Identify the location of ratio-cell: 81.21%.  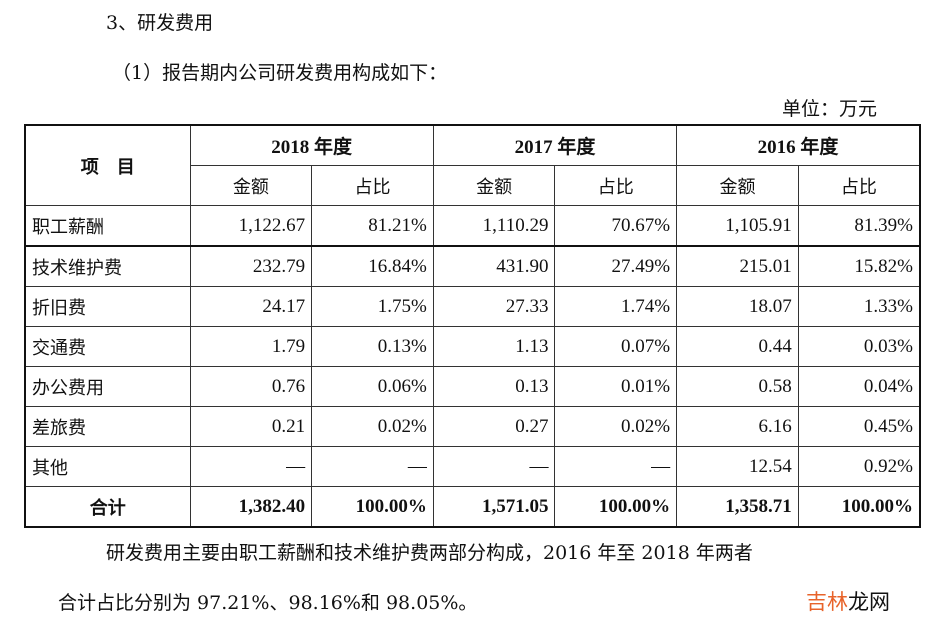
(372, 226).